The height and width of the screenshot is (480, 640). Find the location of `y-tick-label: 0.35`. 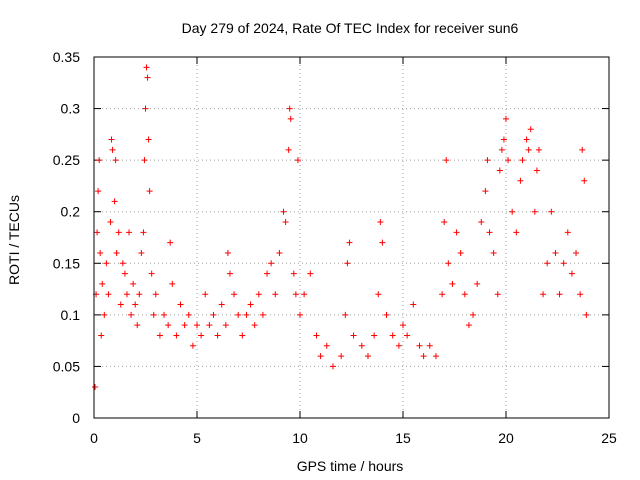

y-tick-label: 0.35 is located at coordinates (66, 57).